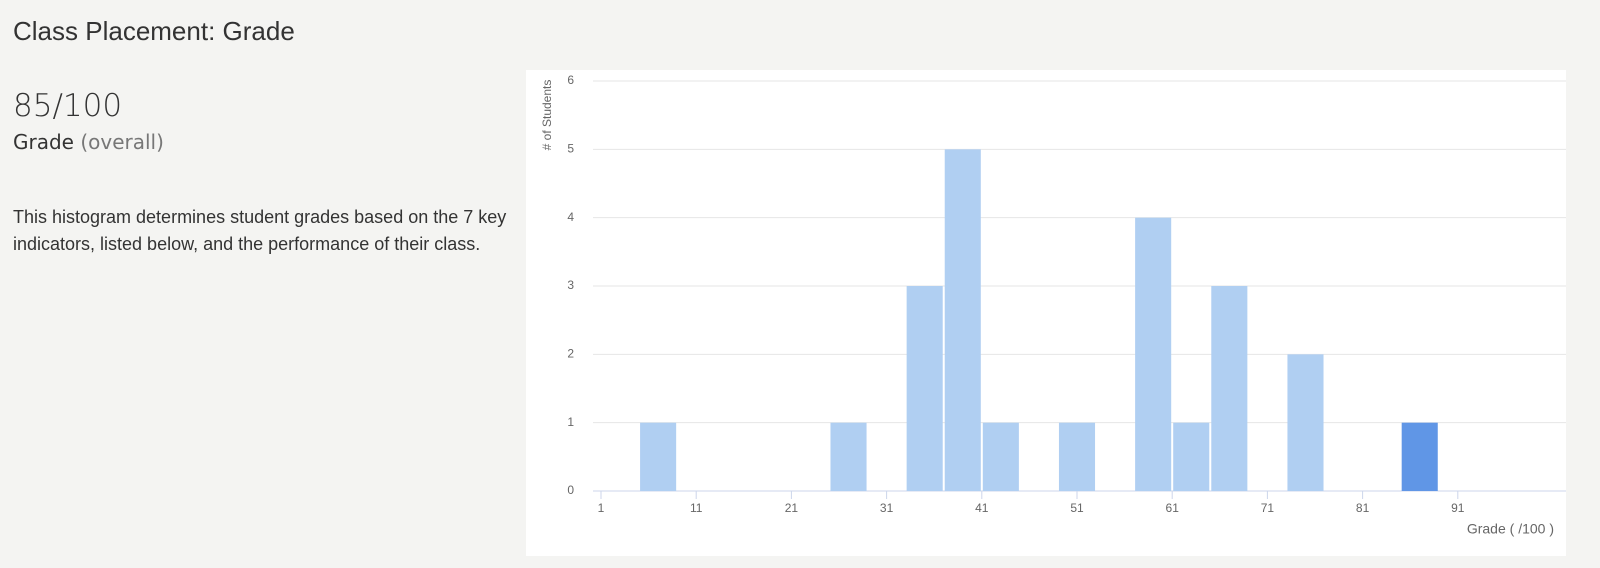 The width and height of the screenshot is (1600, 568). What do you see at coordinates (547, 115) in the screenshot?
I see `y-axis-title: # of Students` at bounding box center [547, 115].